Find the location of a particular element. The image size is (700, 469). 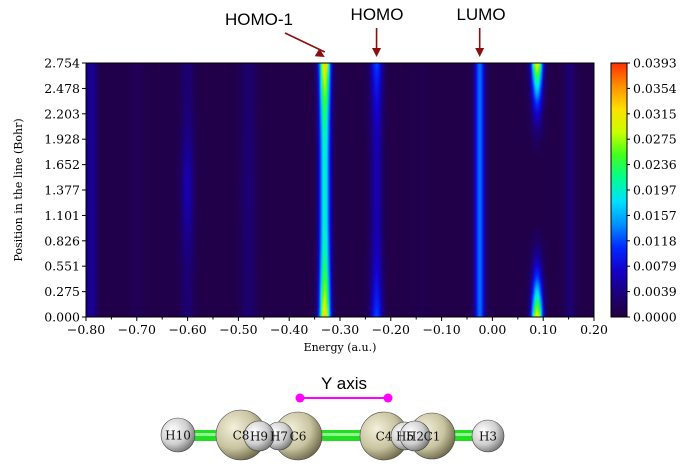

colorbar-tick-label: 0.0118 is located at coordinates (655, 240).